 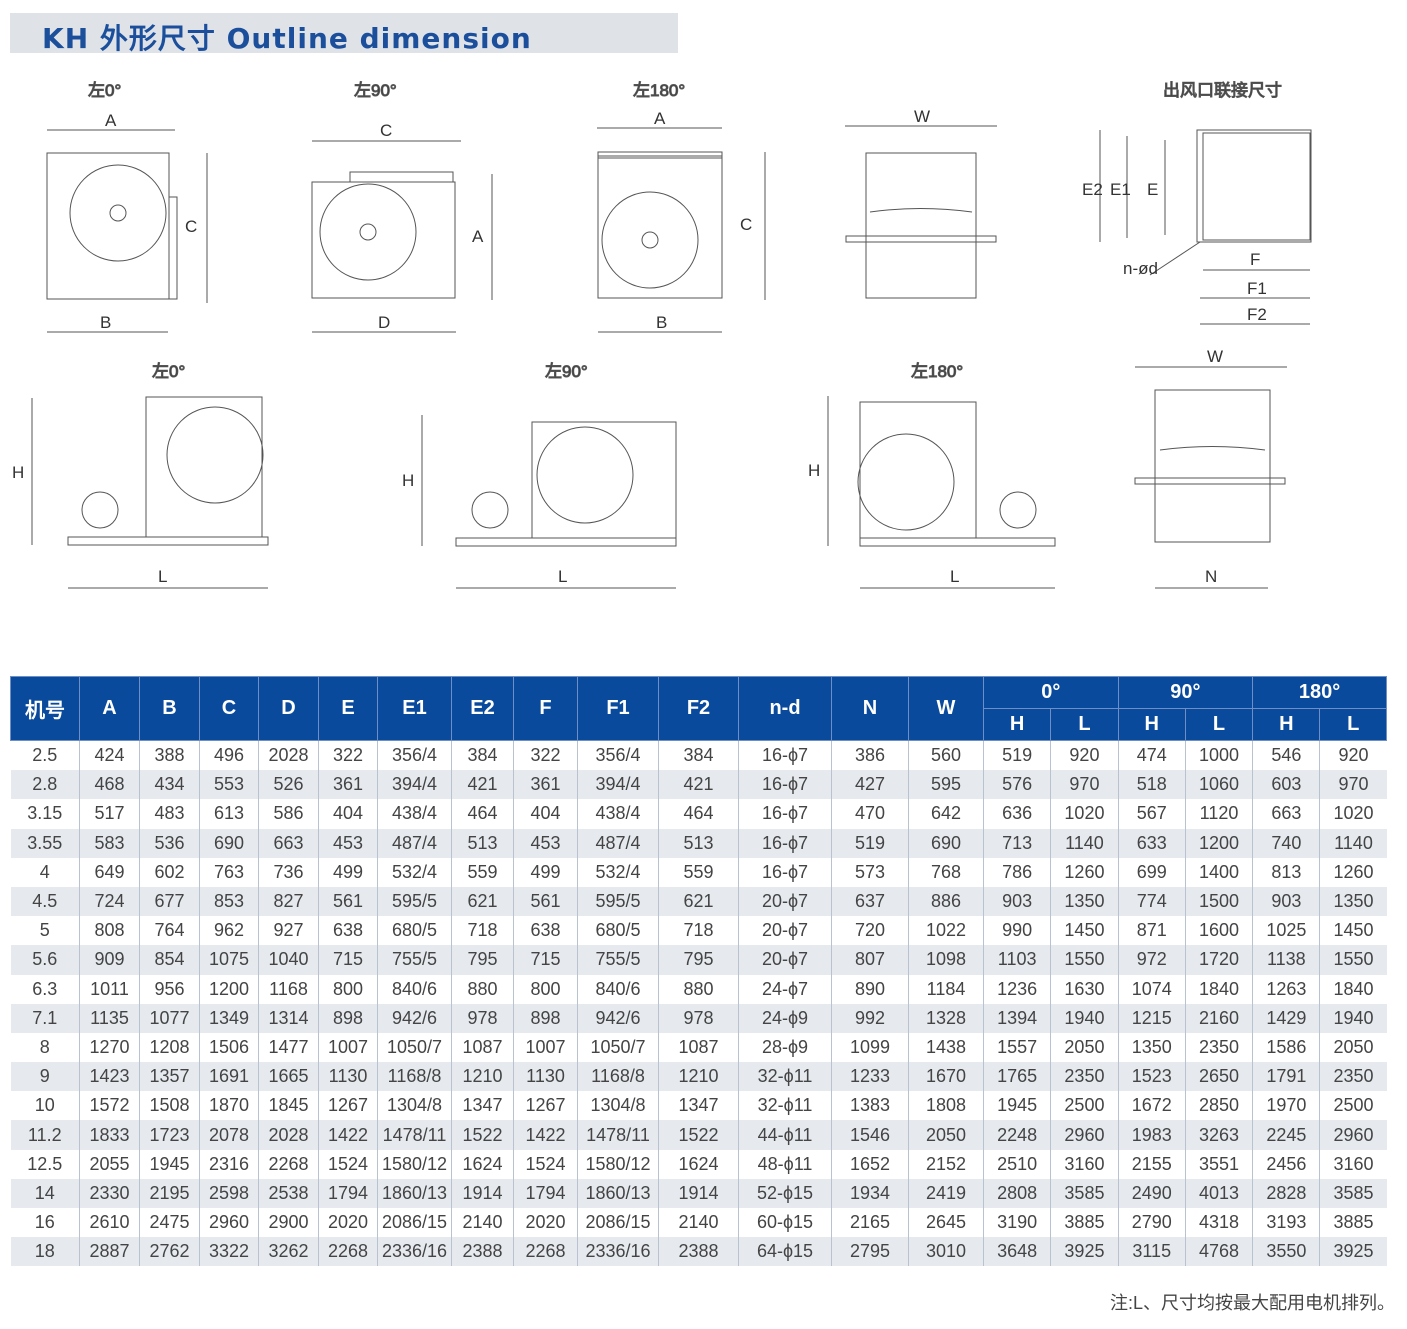 I want to click on table-cell: 1138, so click(x=1286, y=960).